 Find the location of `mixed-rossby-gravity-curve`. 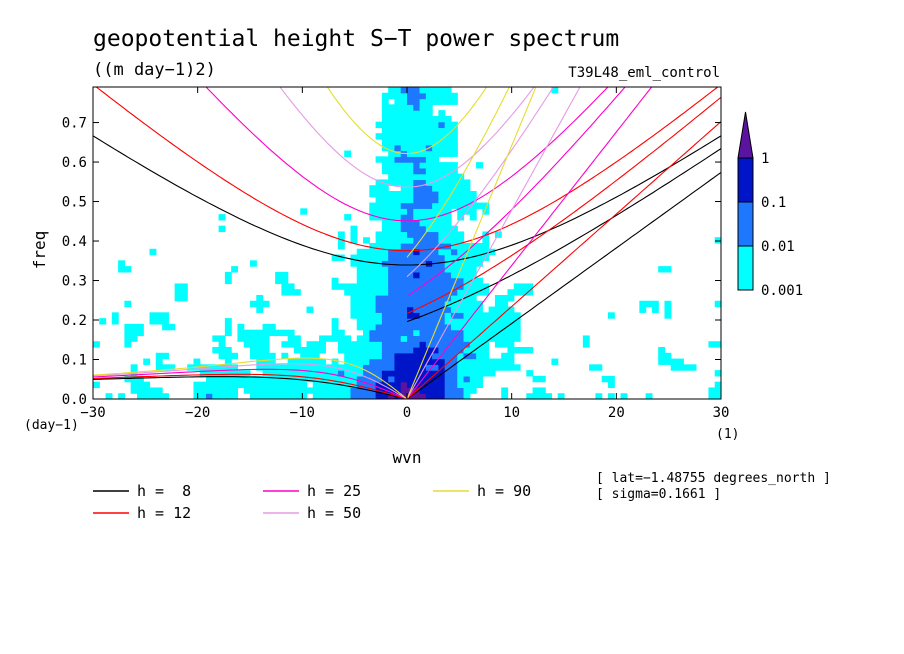

mixed-rossby-gravity-curve is located at coordinates (563, 235).